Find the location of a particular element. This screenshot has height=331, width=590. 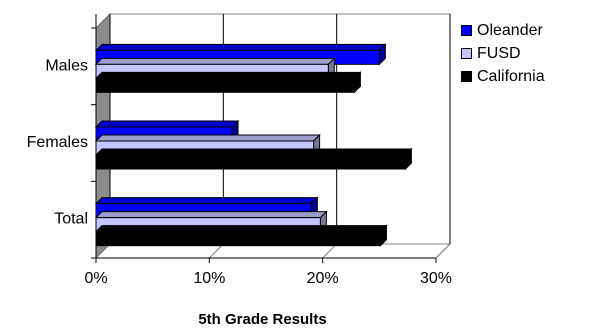

legend-item: California is located at coordinates (503, 76).